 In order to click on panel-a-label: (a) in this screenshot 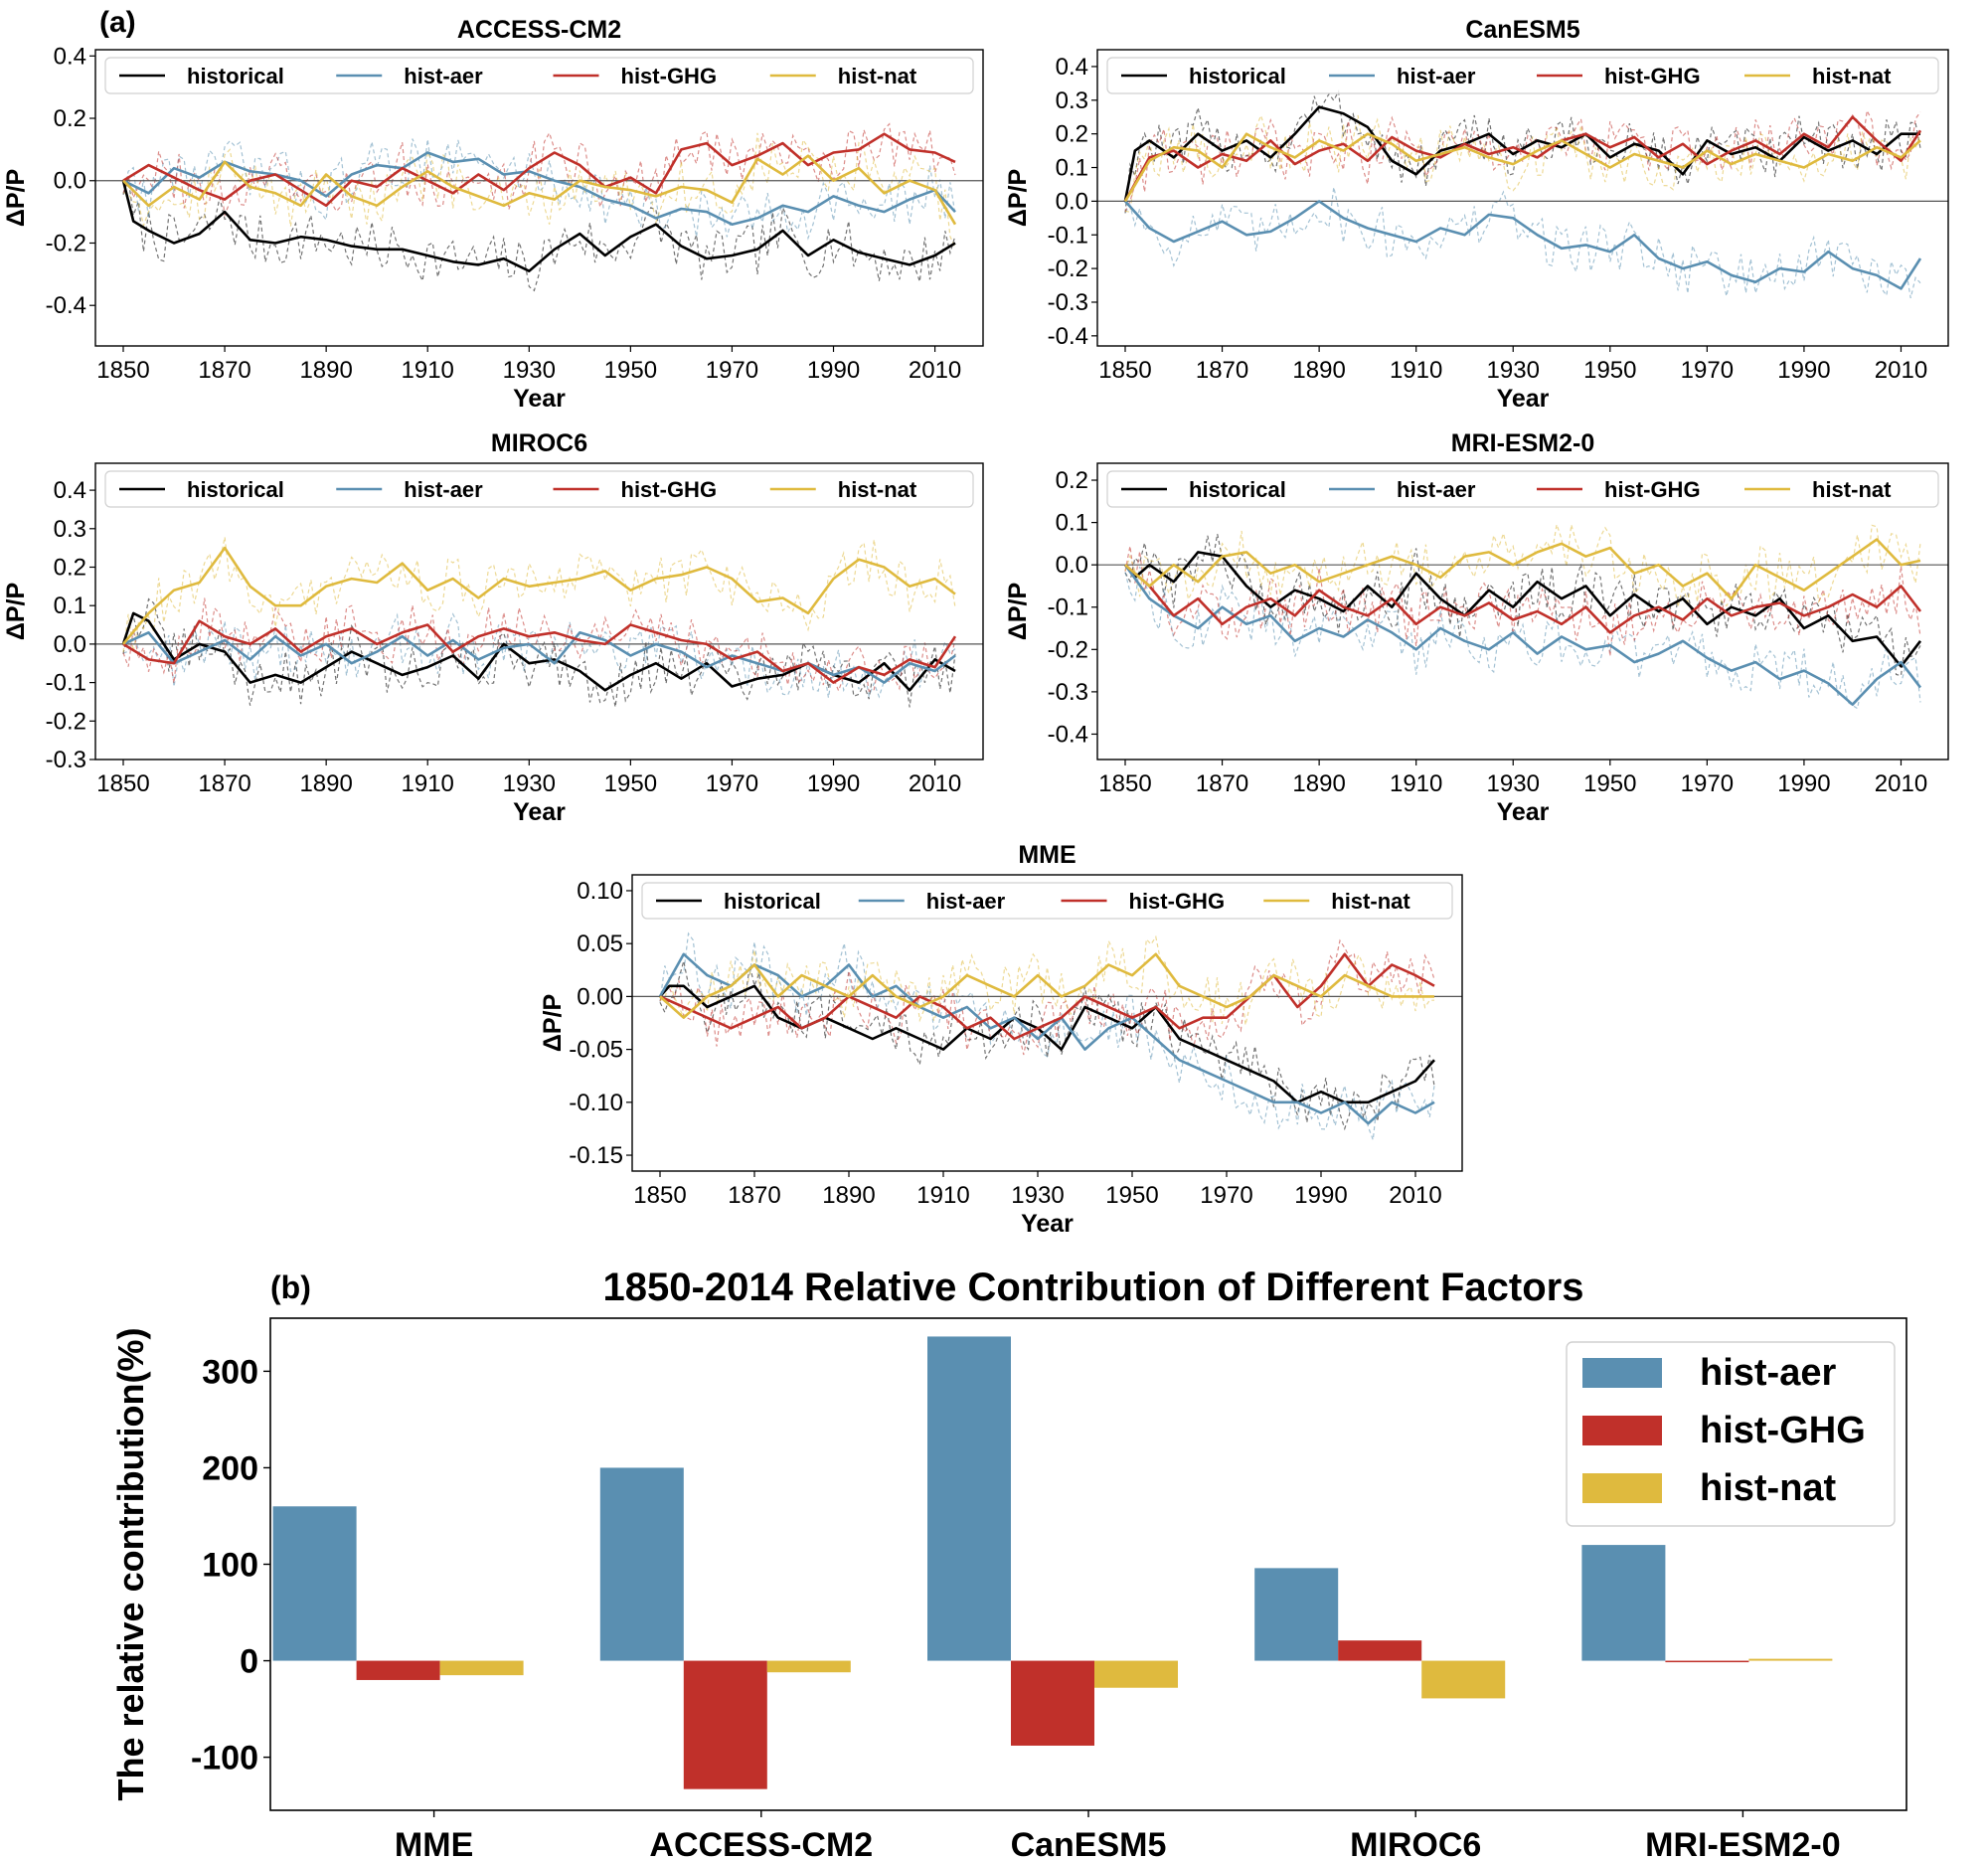, I will do `click(117, 22)`.